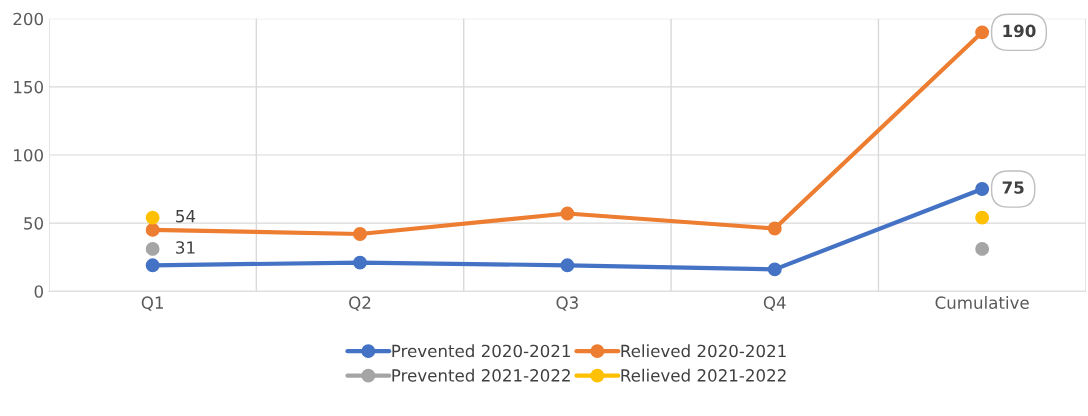 This screenshot has height=416, width=1088. What do you see at coordinates (33, 223) in the screenshot?
I see `y-tick-label: 50` at bounding box center [33, 223].